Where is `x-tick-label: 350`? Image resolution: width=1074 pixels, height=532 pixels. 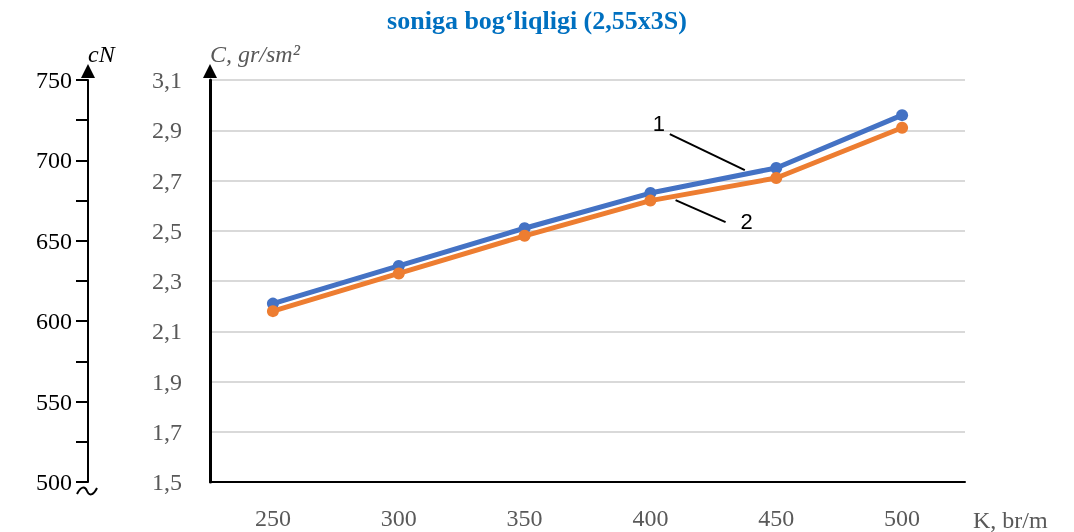 x-tick-label: 350 is located at coordinates (524, 518).